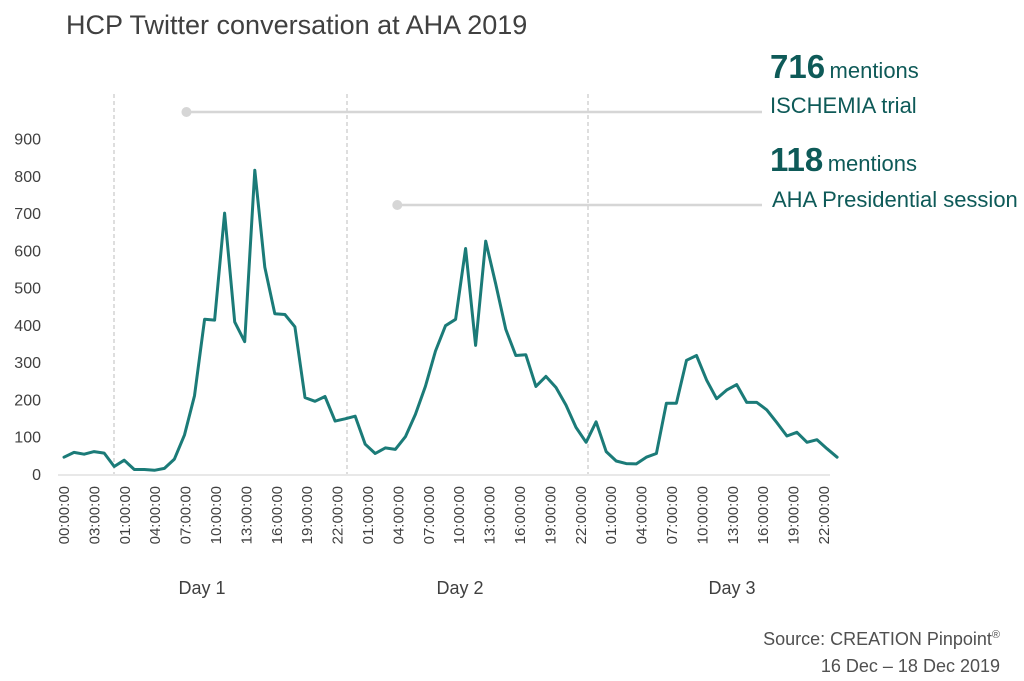 The width and height of the screenshot is (1024, 681). What do you see at coordinates (27, 438) in the screenshot?
I see `y-tick-label: 100` at bounding box center [27, 438].